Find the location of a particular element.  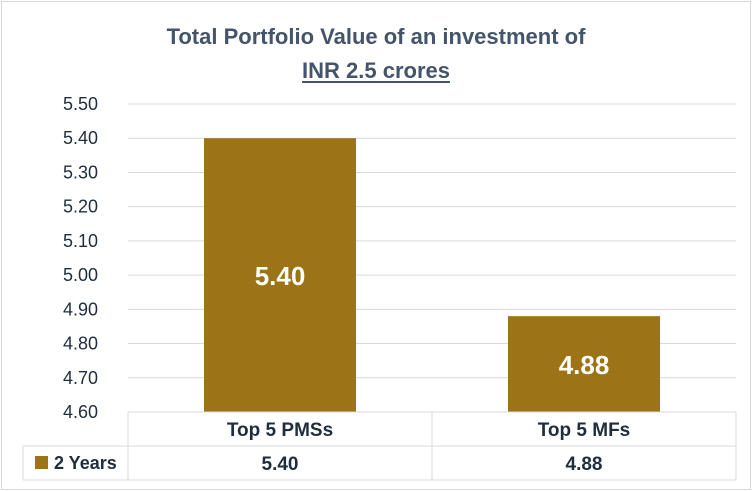

x-category-label: Top 5 MFs is located at coordinates (584, 430).